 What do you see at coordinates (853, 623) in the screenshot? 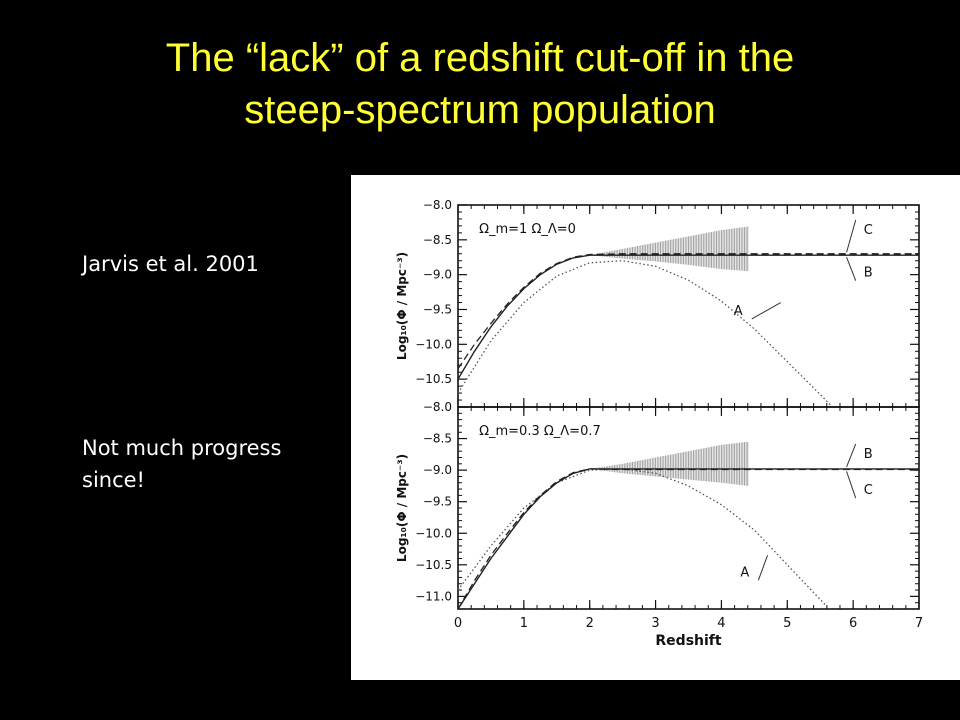
I see `x-tick-label: 6` at bounding box center [853, 623].